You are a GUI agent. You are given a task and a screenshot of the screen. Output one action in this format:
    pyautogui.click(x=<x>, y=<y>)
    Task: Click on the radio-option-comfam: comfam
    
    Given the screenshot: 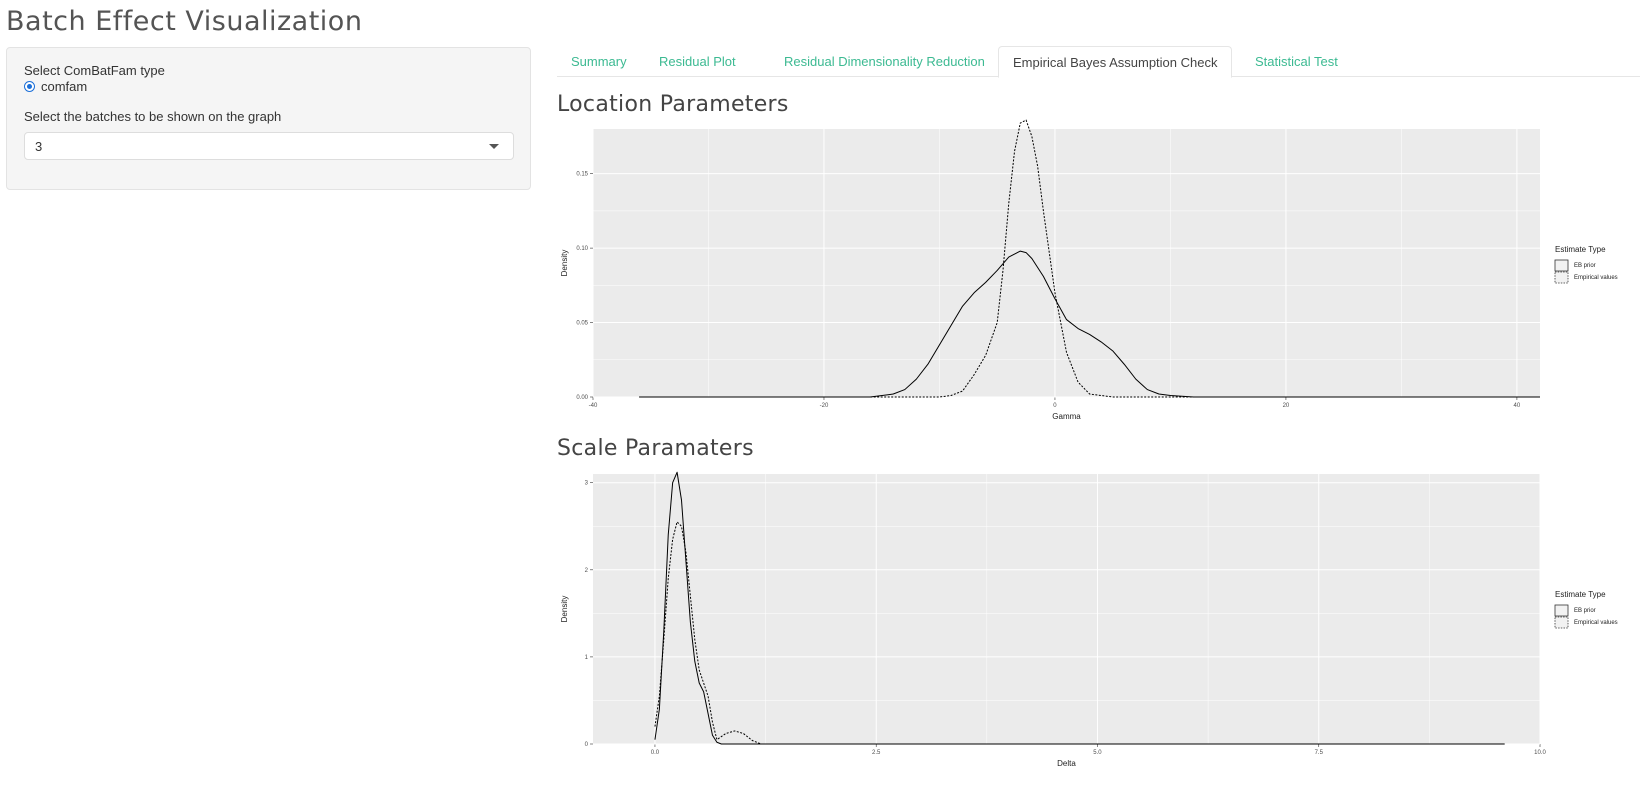 What is the action you would take?
    pyautogui.click(x=55, y=86)
    